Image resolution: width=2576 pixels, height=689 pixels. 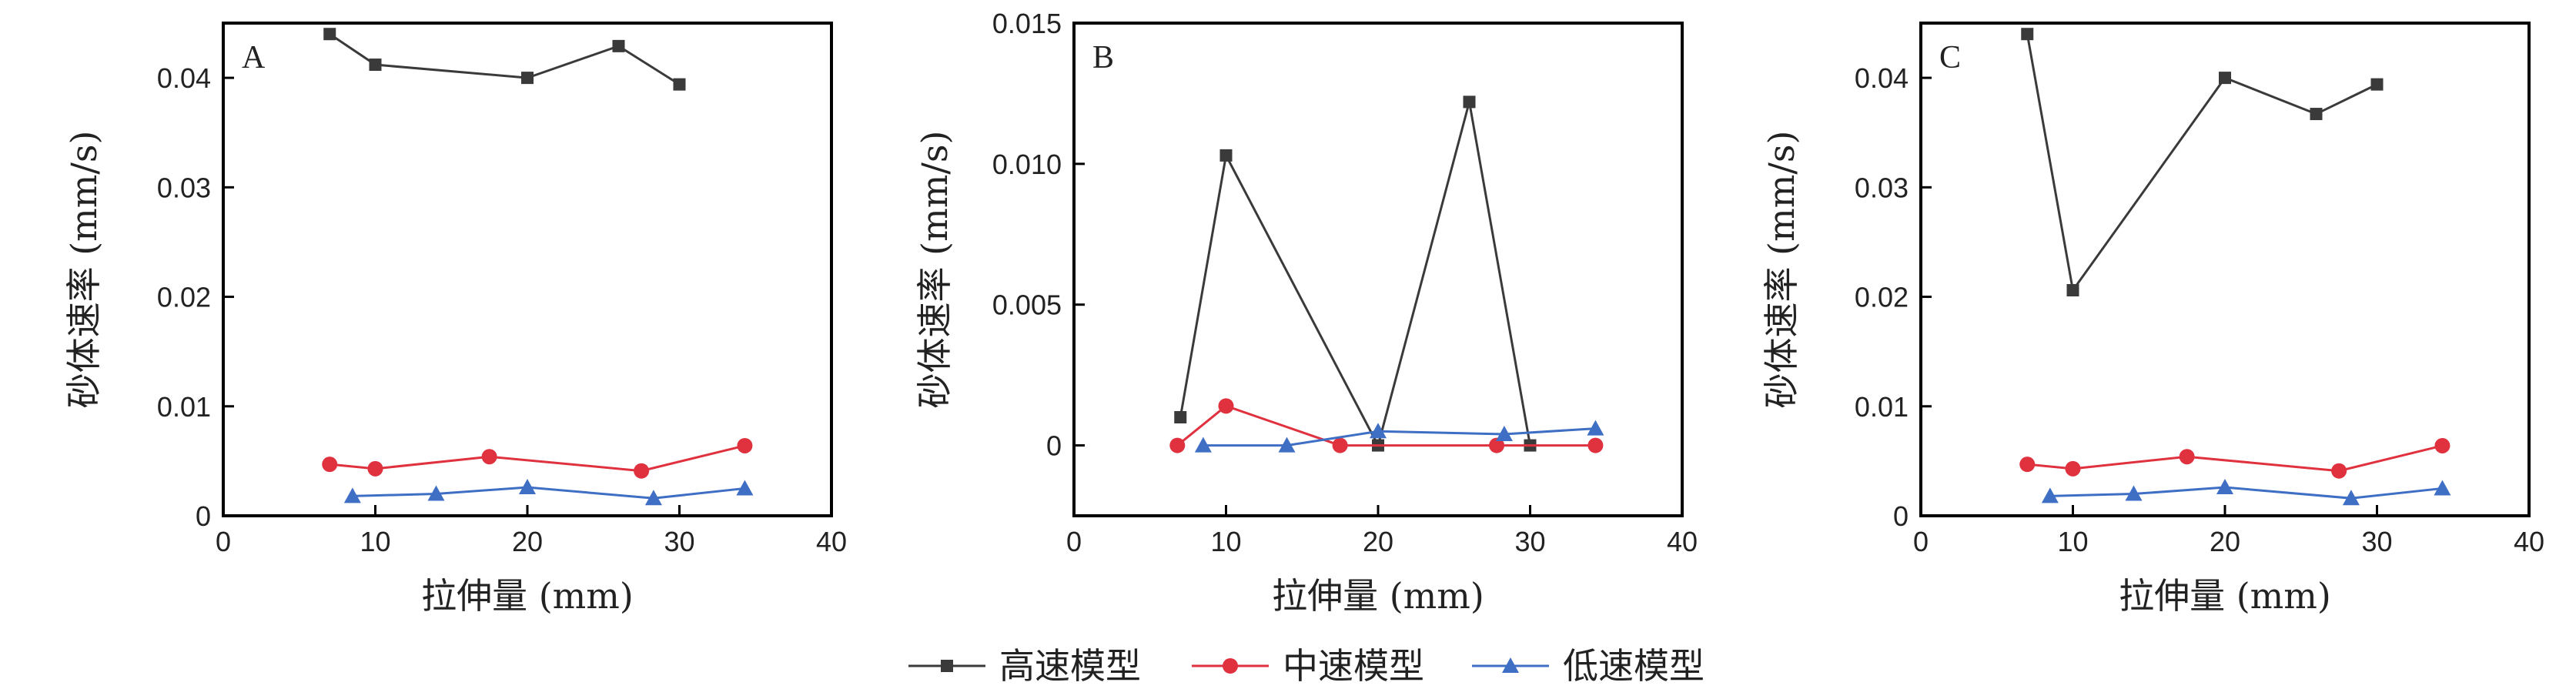 What do you see at coordinates (1634, 666) in the screenshot?
I see `legend-label: 低速模型` at bounding box center [1634, 666].